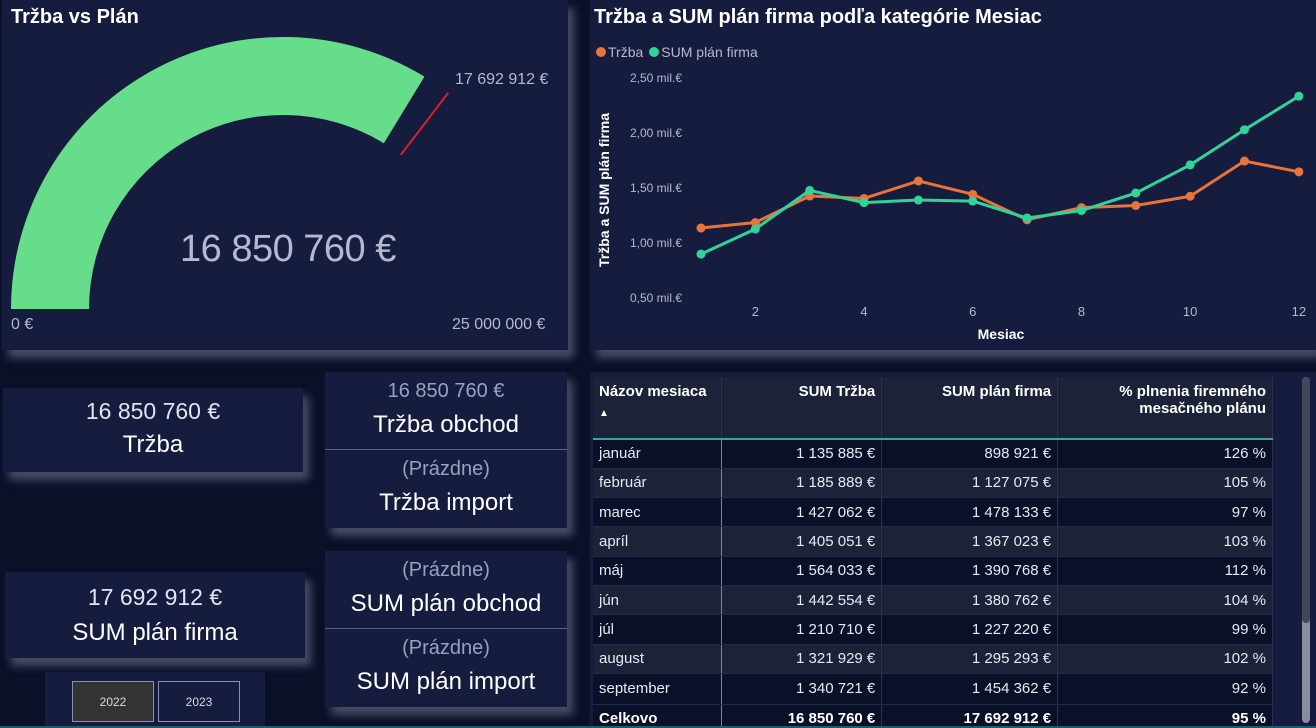  What do you see at coordinates (972, 311) in the screenshot?
I see `x-tick-label: 6` at bounding box center [972, 311].